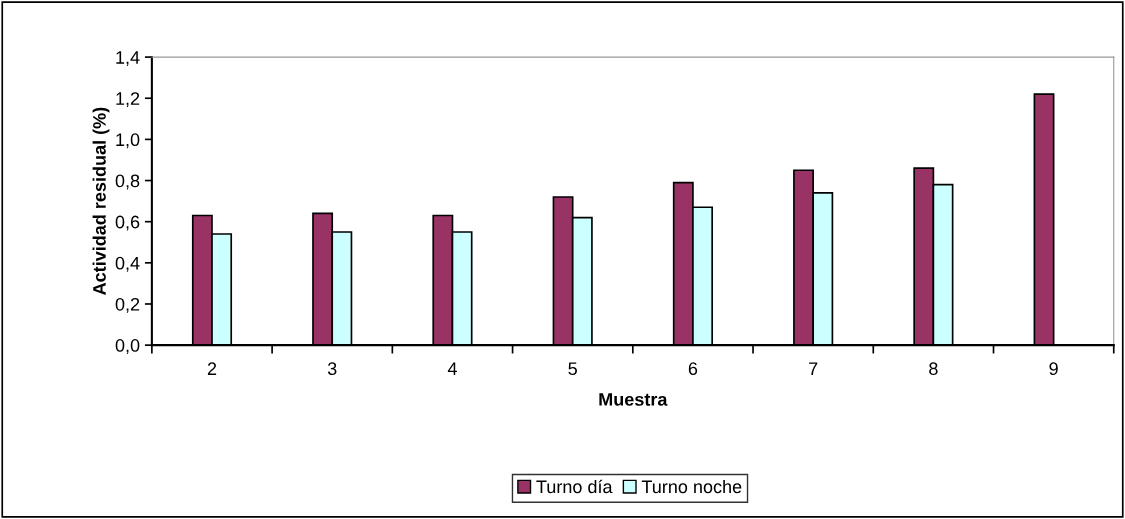 This screenshot has width=1125, height=519. I want to click on y-tick-label: 1,2, so click(128, 100).